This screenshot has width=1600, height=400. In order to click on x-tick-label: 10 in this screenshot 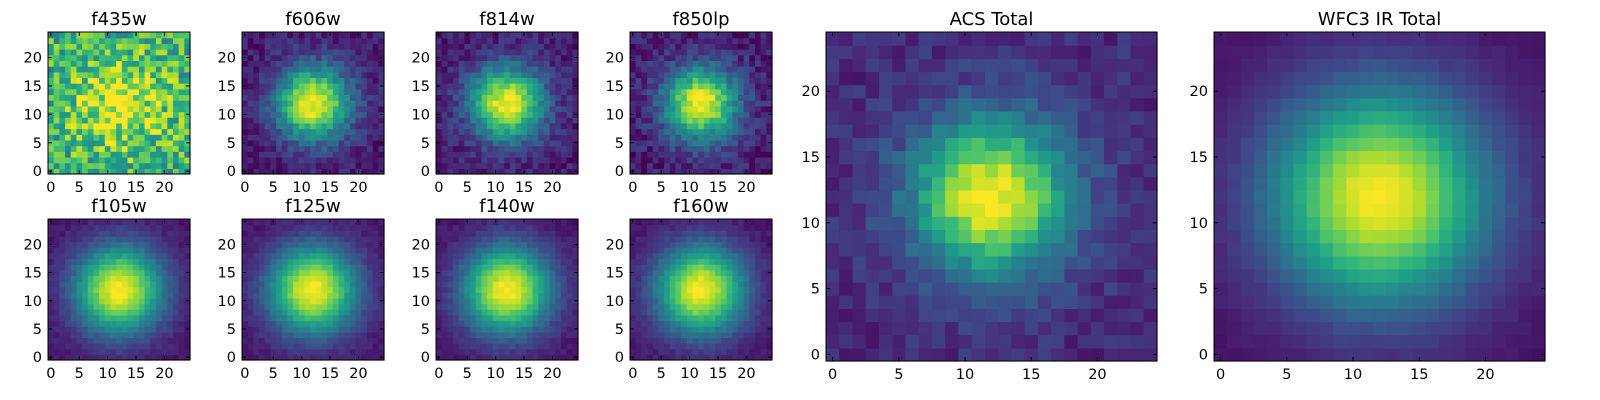, I will do `click(107, 374)`.